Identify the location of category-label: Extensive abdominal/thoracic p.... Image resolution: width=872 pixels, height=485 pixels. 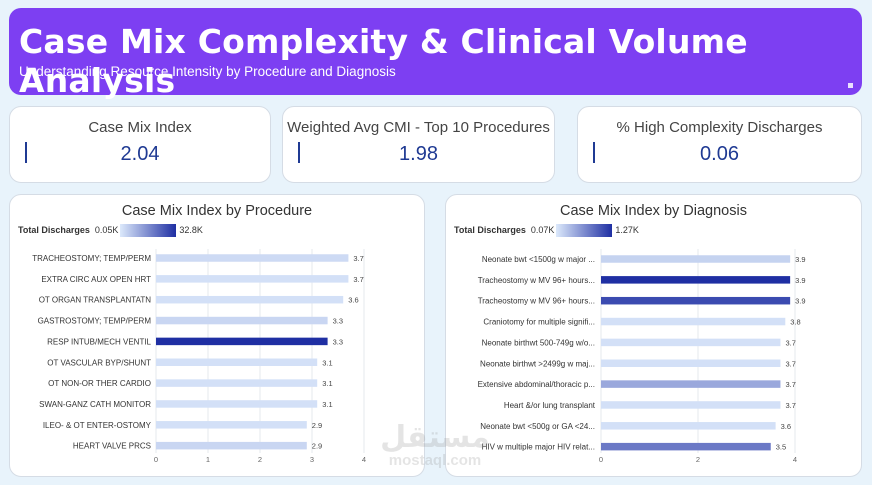
(536, 384).